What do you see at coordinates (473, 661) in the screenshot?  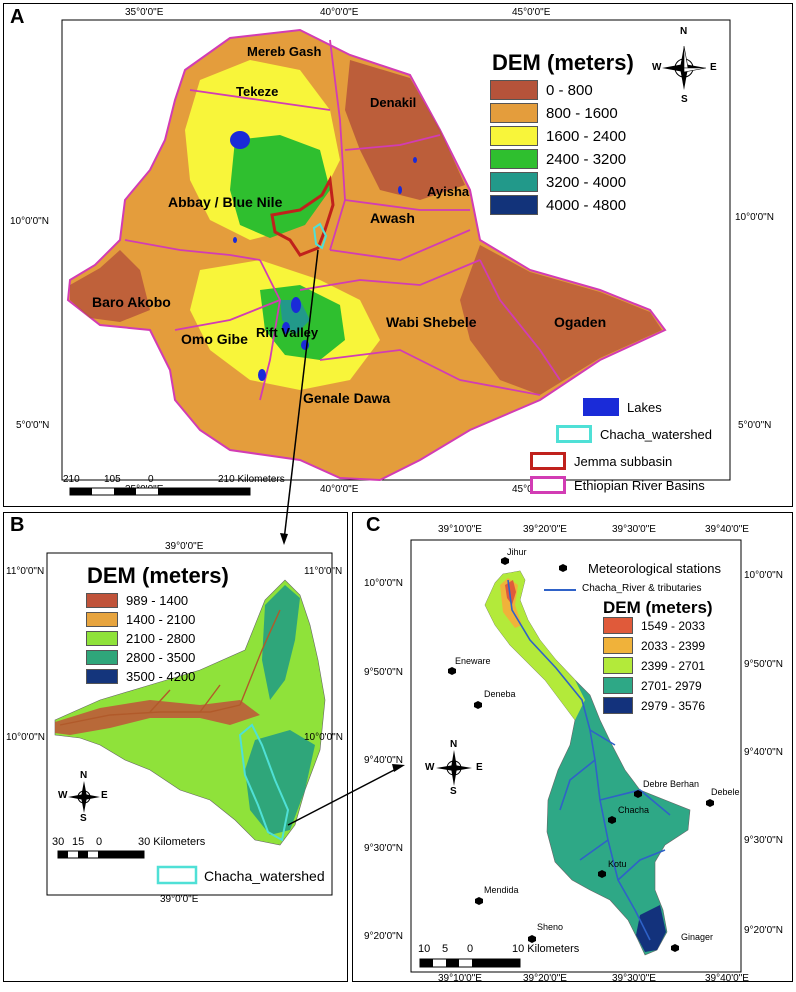 I see `station-eneware: Eneware` at bounding box center [473, 661].